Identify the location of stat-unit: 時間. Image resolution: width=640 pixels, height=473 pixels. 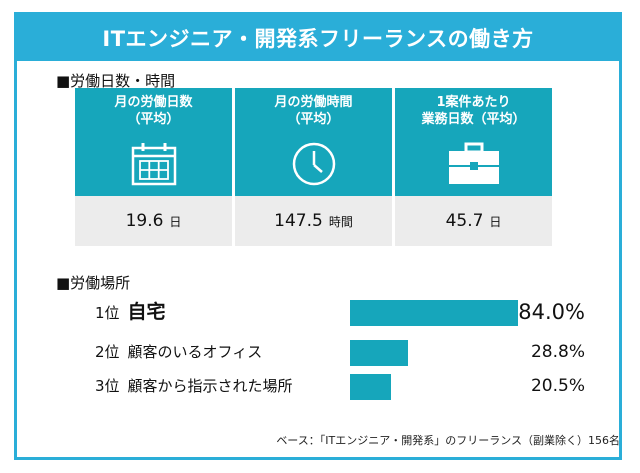
(340, 221).